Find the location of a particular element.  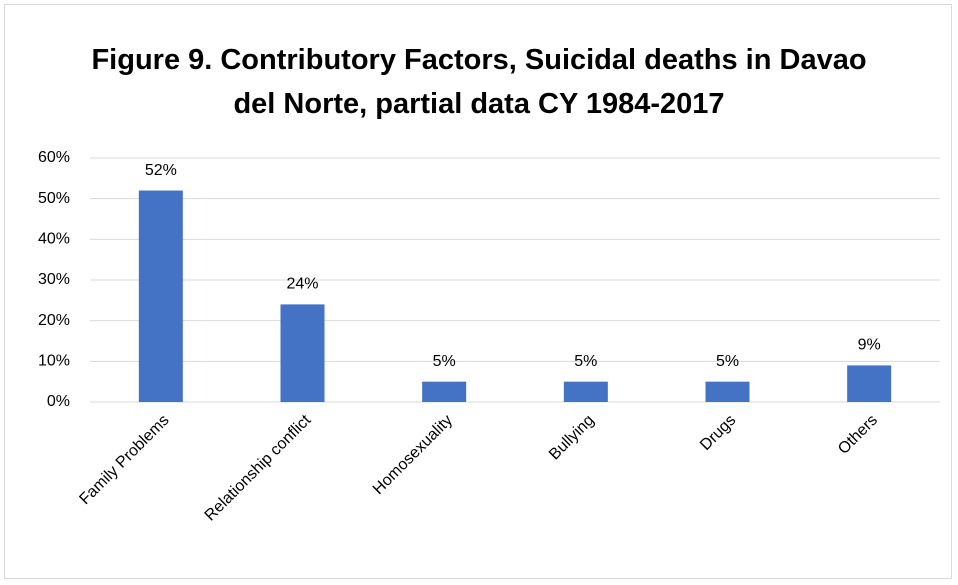

y-tick-label: 10% is located at coordinates (54, 361).